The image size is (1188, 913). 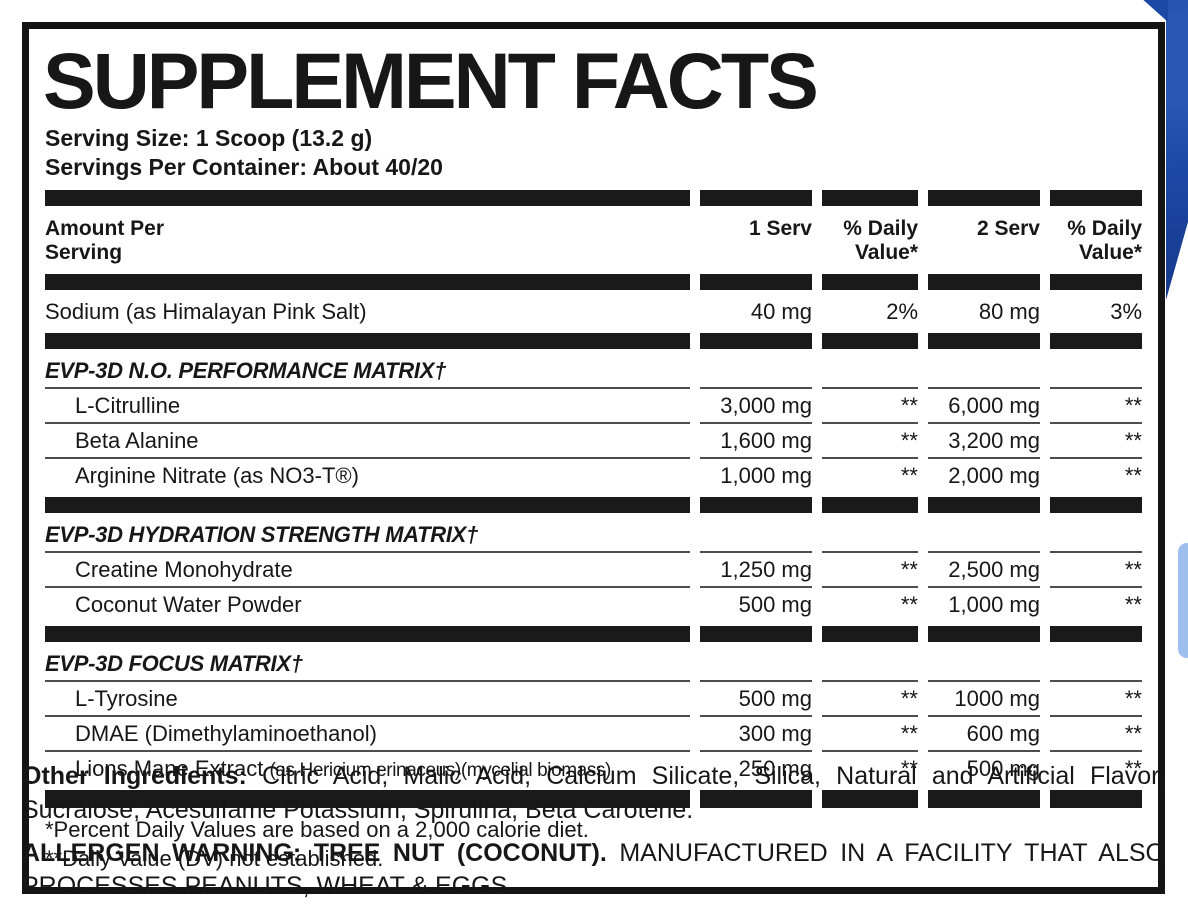 What do you see at coordinates (984, 700) in the screenshot?
I see `amount-2serv: 1000 mg` at bounding box center [984, 700].